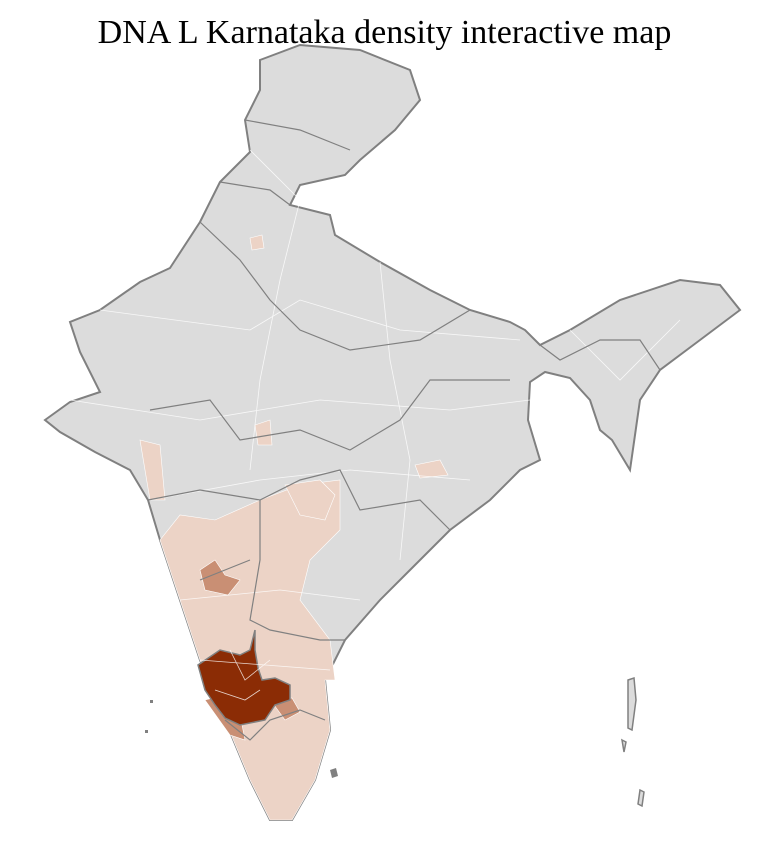 The width and height of the screenshot is (769, 862). I want to click on andaman-islands, so click(633, 742).